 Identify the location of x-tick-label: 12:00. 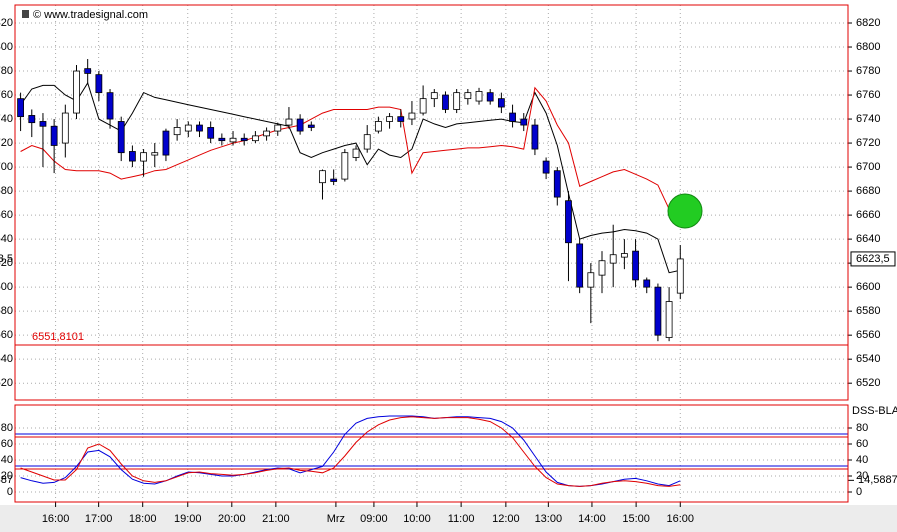
(506, 519).